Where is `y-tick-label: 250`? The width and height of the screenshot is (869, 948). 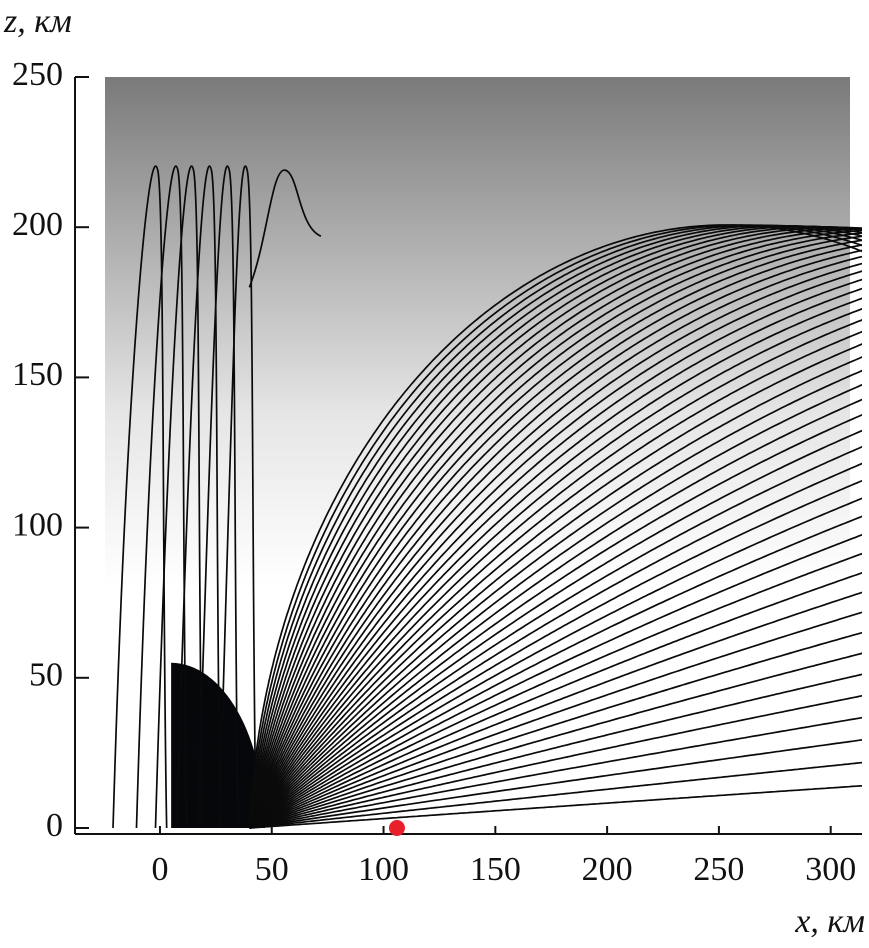 y-tick-label: 250 is located at coordinates (37, 74).